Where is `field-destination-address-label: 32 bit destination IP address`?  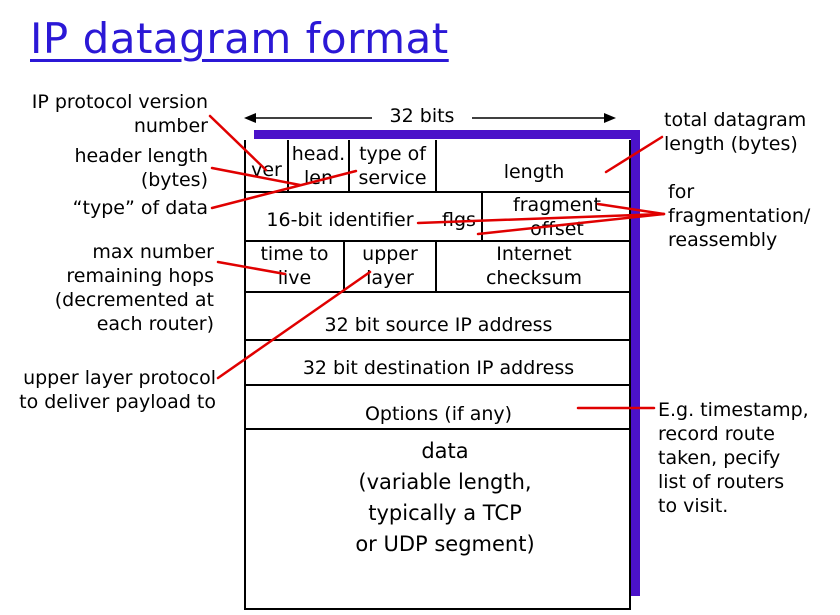
field-destination-address-label: 32 bit destination IP address is located at coordinates (438, 368).